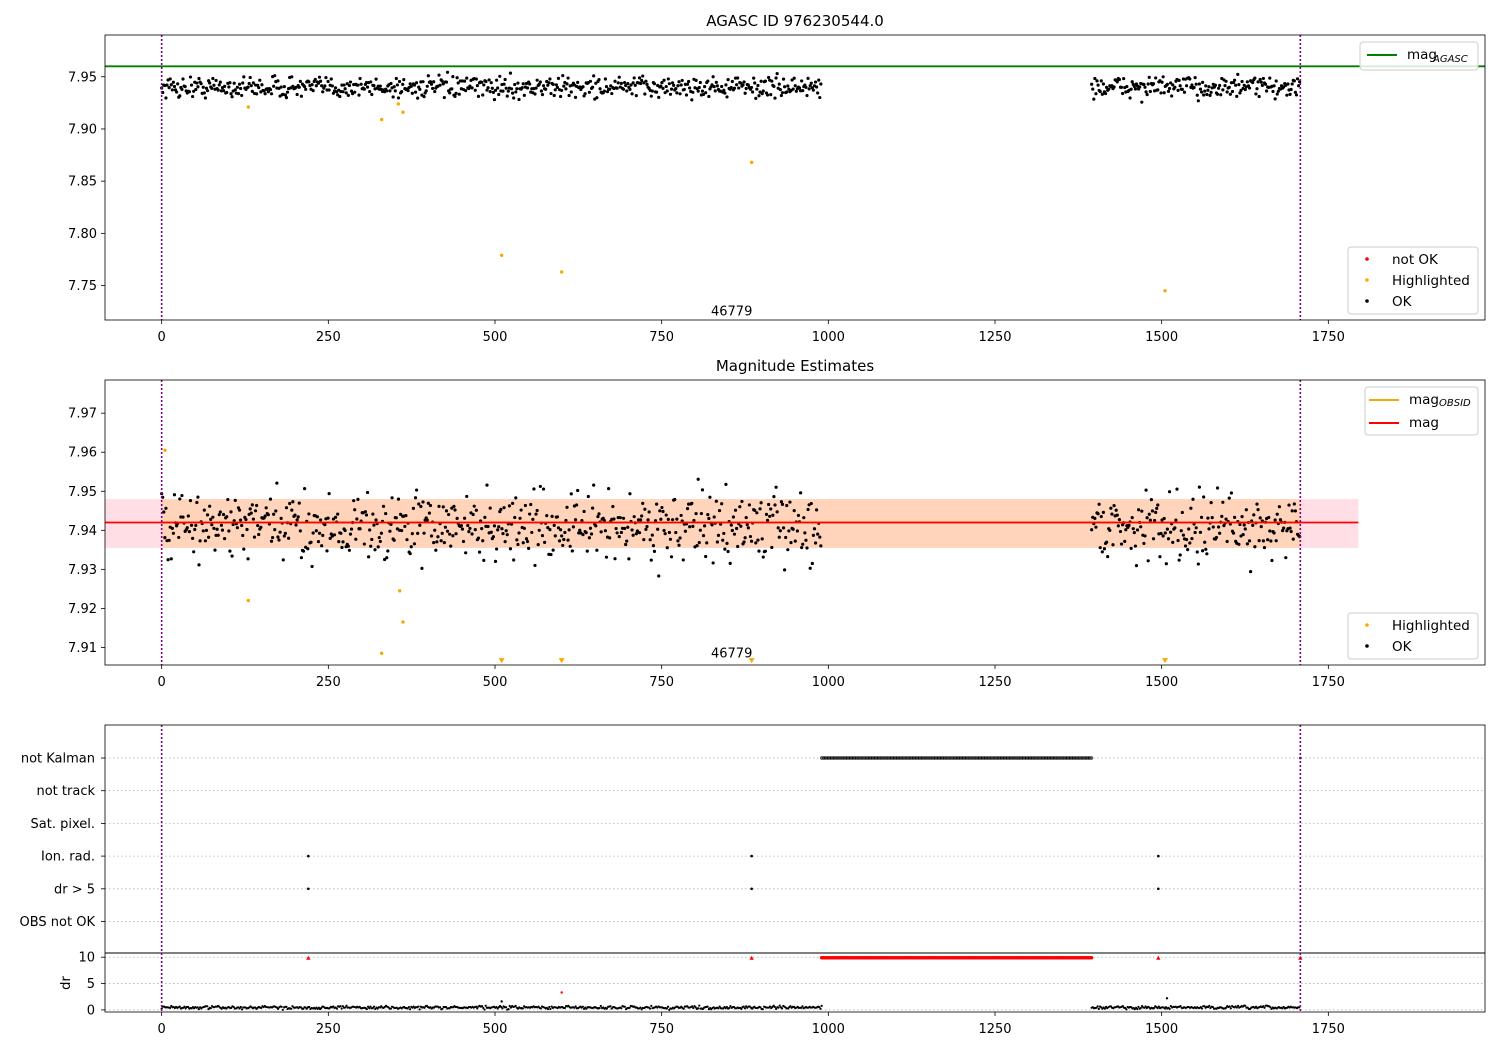 The image size is (1500, 1050). What do you see at coordinates (68, 857) in the screenshot?
I see `flag-row-label: Ion. rad.` at bounding box center [68, 857].